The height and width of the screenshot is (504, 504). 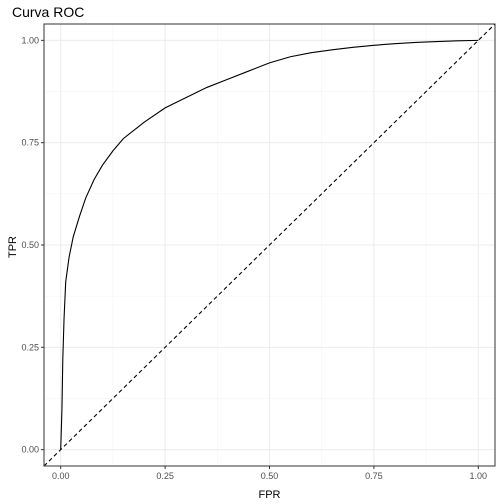 What do you see at coordinates (13, 247) in the screenshot?
I see `y-axis-title: TPR` at bounding box center [13, 247].